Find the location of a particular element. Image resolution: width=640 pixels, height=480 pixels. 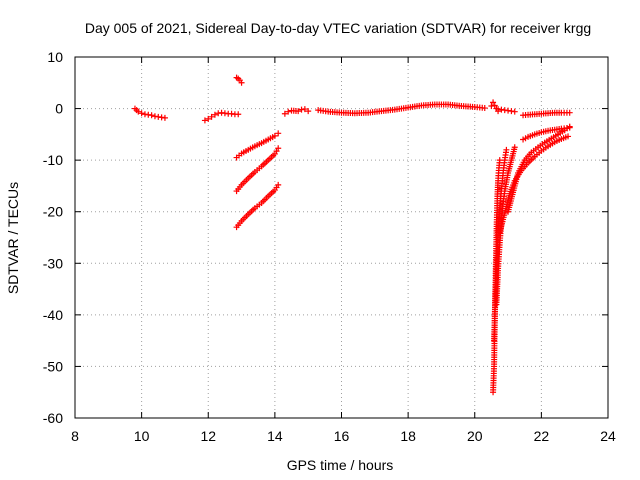

x-tick-label: 22 is located at coordinates (542, 436).